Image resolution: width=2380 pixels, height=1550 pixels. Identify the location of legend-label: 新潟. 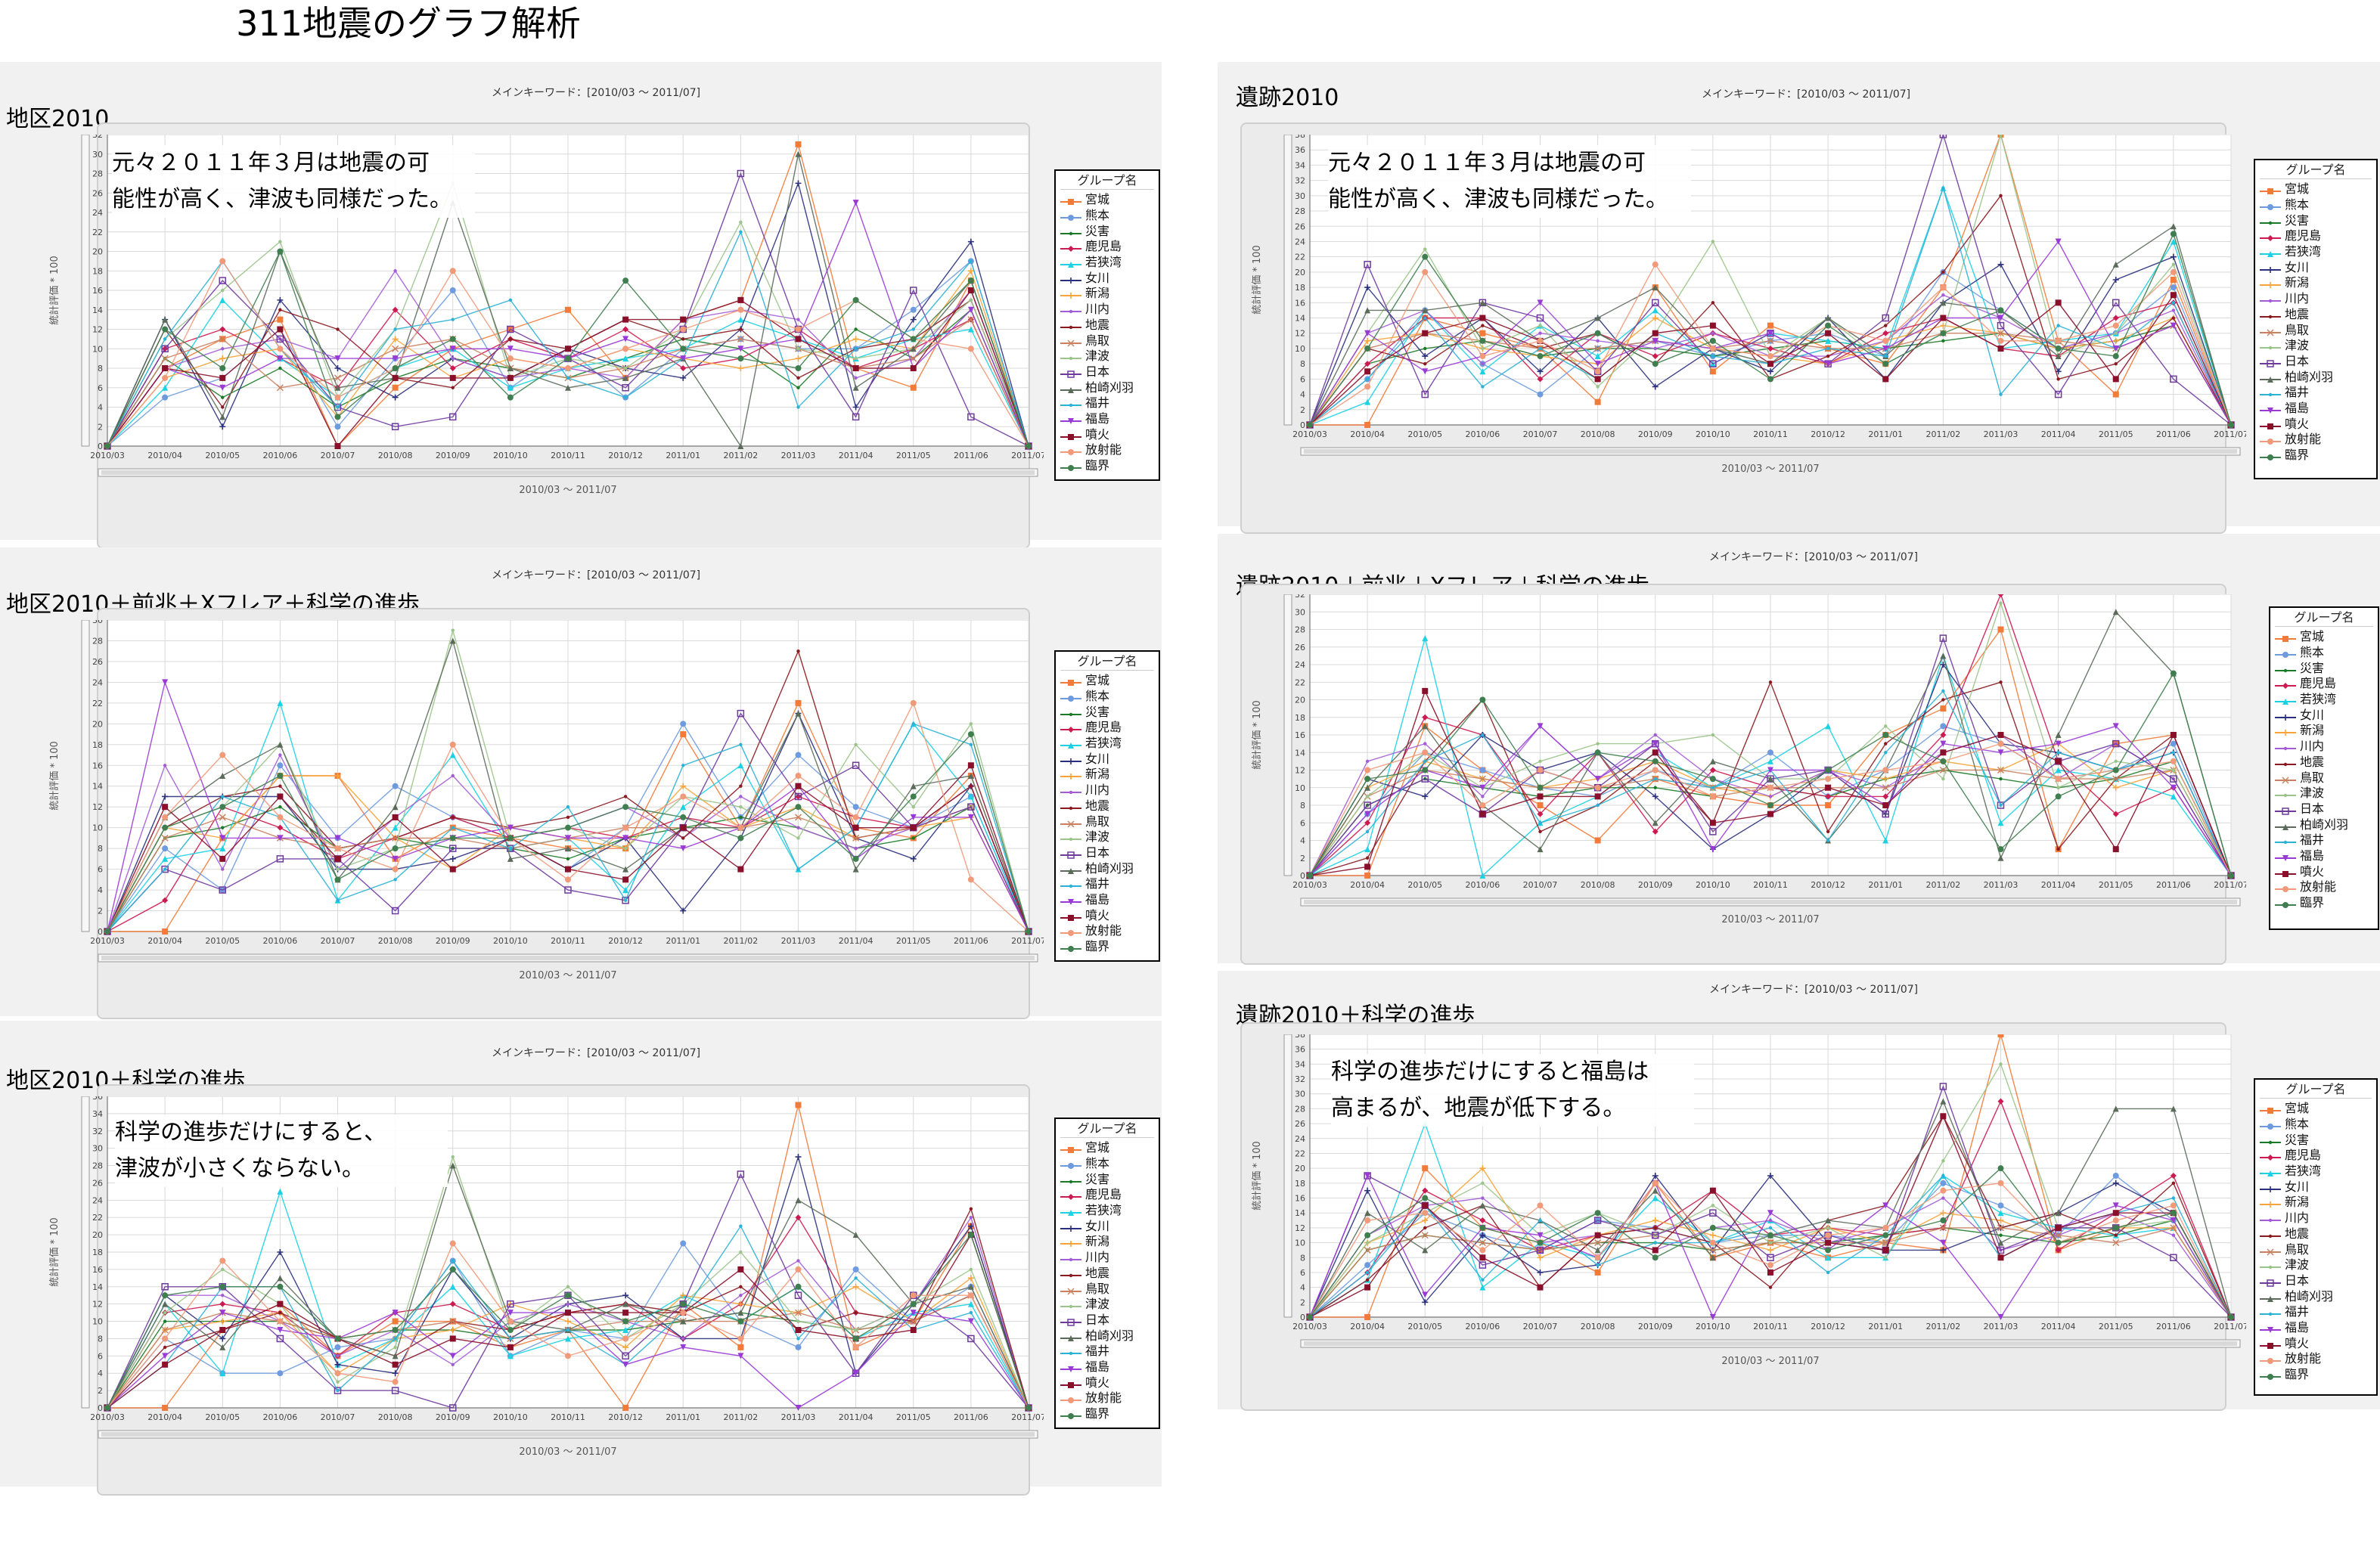
(1097, 774).